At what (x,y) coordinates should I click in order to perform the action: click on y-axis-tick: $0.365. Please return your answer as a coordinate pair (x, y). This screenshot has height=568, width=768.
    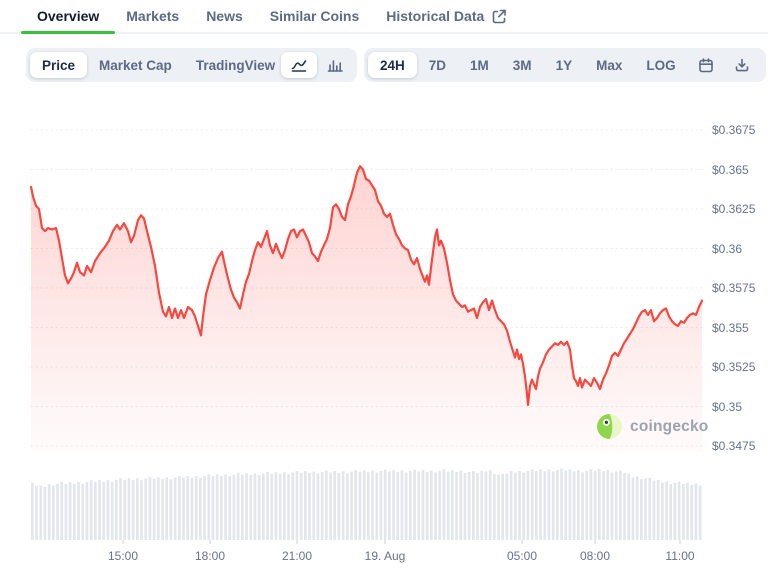
    Looking at the image, I should click on (730, 169).